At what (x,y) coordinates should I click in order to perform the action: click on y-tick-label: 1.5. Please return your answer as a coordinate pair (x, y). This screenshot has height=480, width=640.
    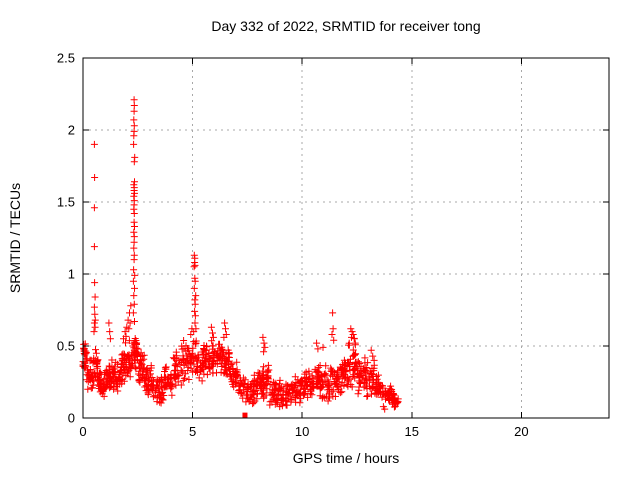
    Looking at the image, I should click on (66, 202).